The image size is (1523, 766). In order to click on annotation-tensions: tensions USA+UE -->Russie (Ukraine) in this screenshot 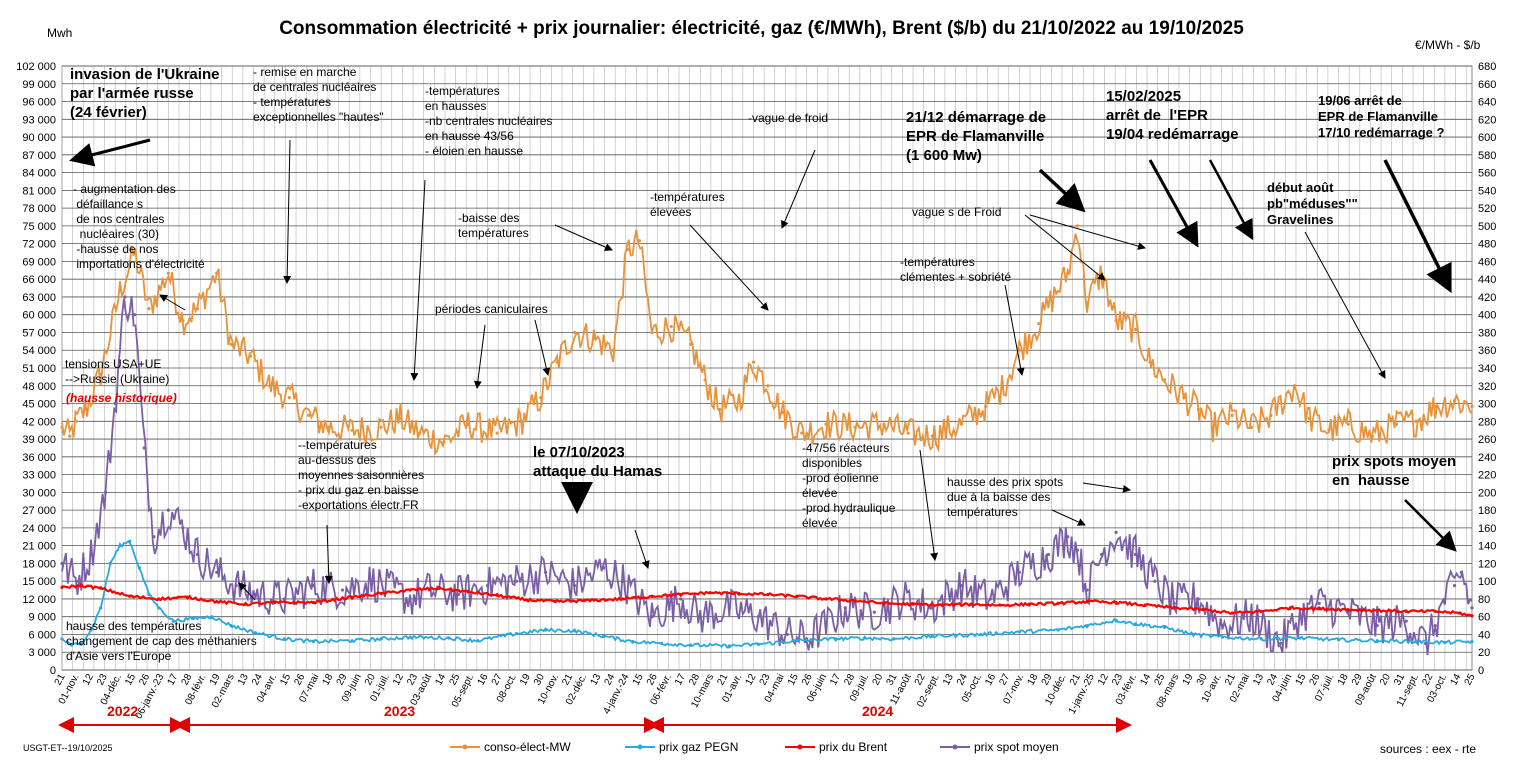, I will do `click(117, 371)`.